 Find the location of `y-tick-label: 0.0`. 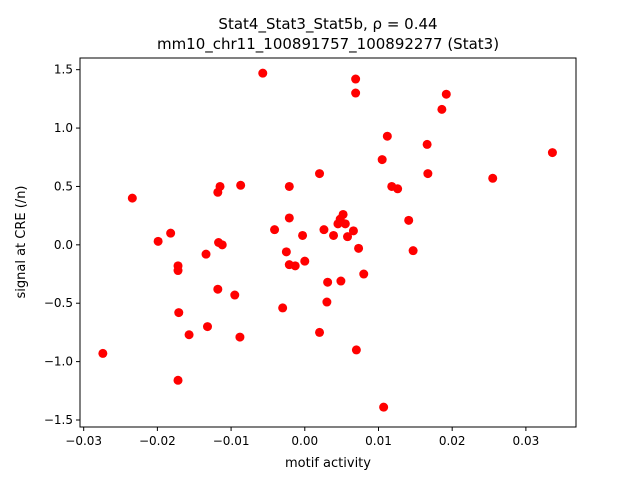

y-tick-label: 0.0 is located at coordinates (63, 245).